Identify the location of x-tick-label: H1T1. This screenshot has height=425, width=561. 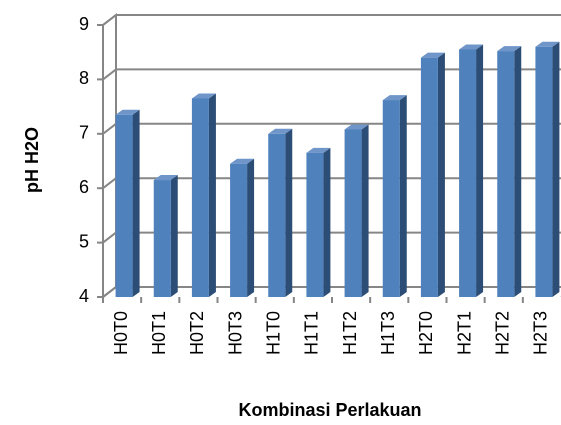
(312, 333).